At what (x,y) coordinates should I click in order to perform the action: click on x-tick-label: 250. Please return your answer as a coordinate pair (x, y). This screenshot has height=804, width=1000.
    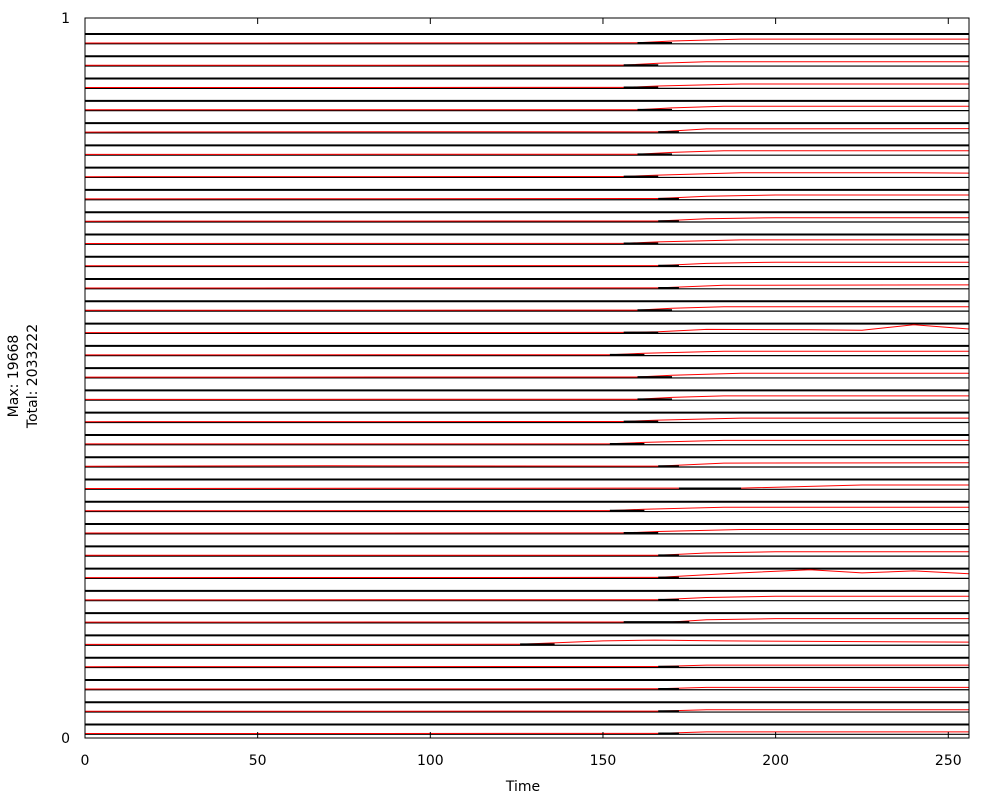
    Looking at the image, I should click on (948, 761).